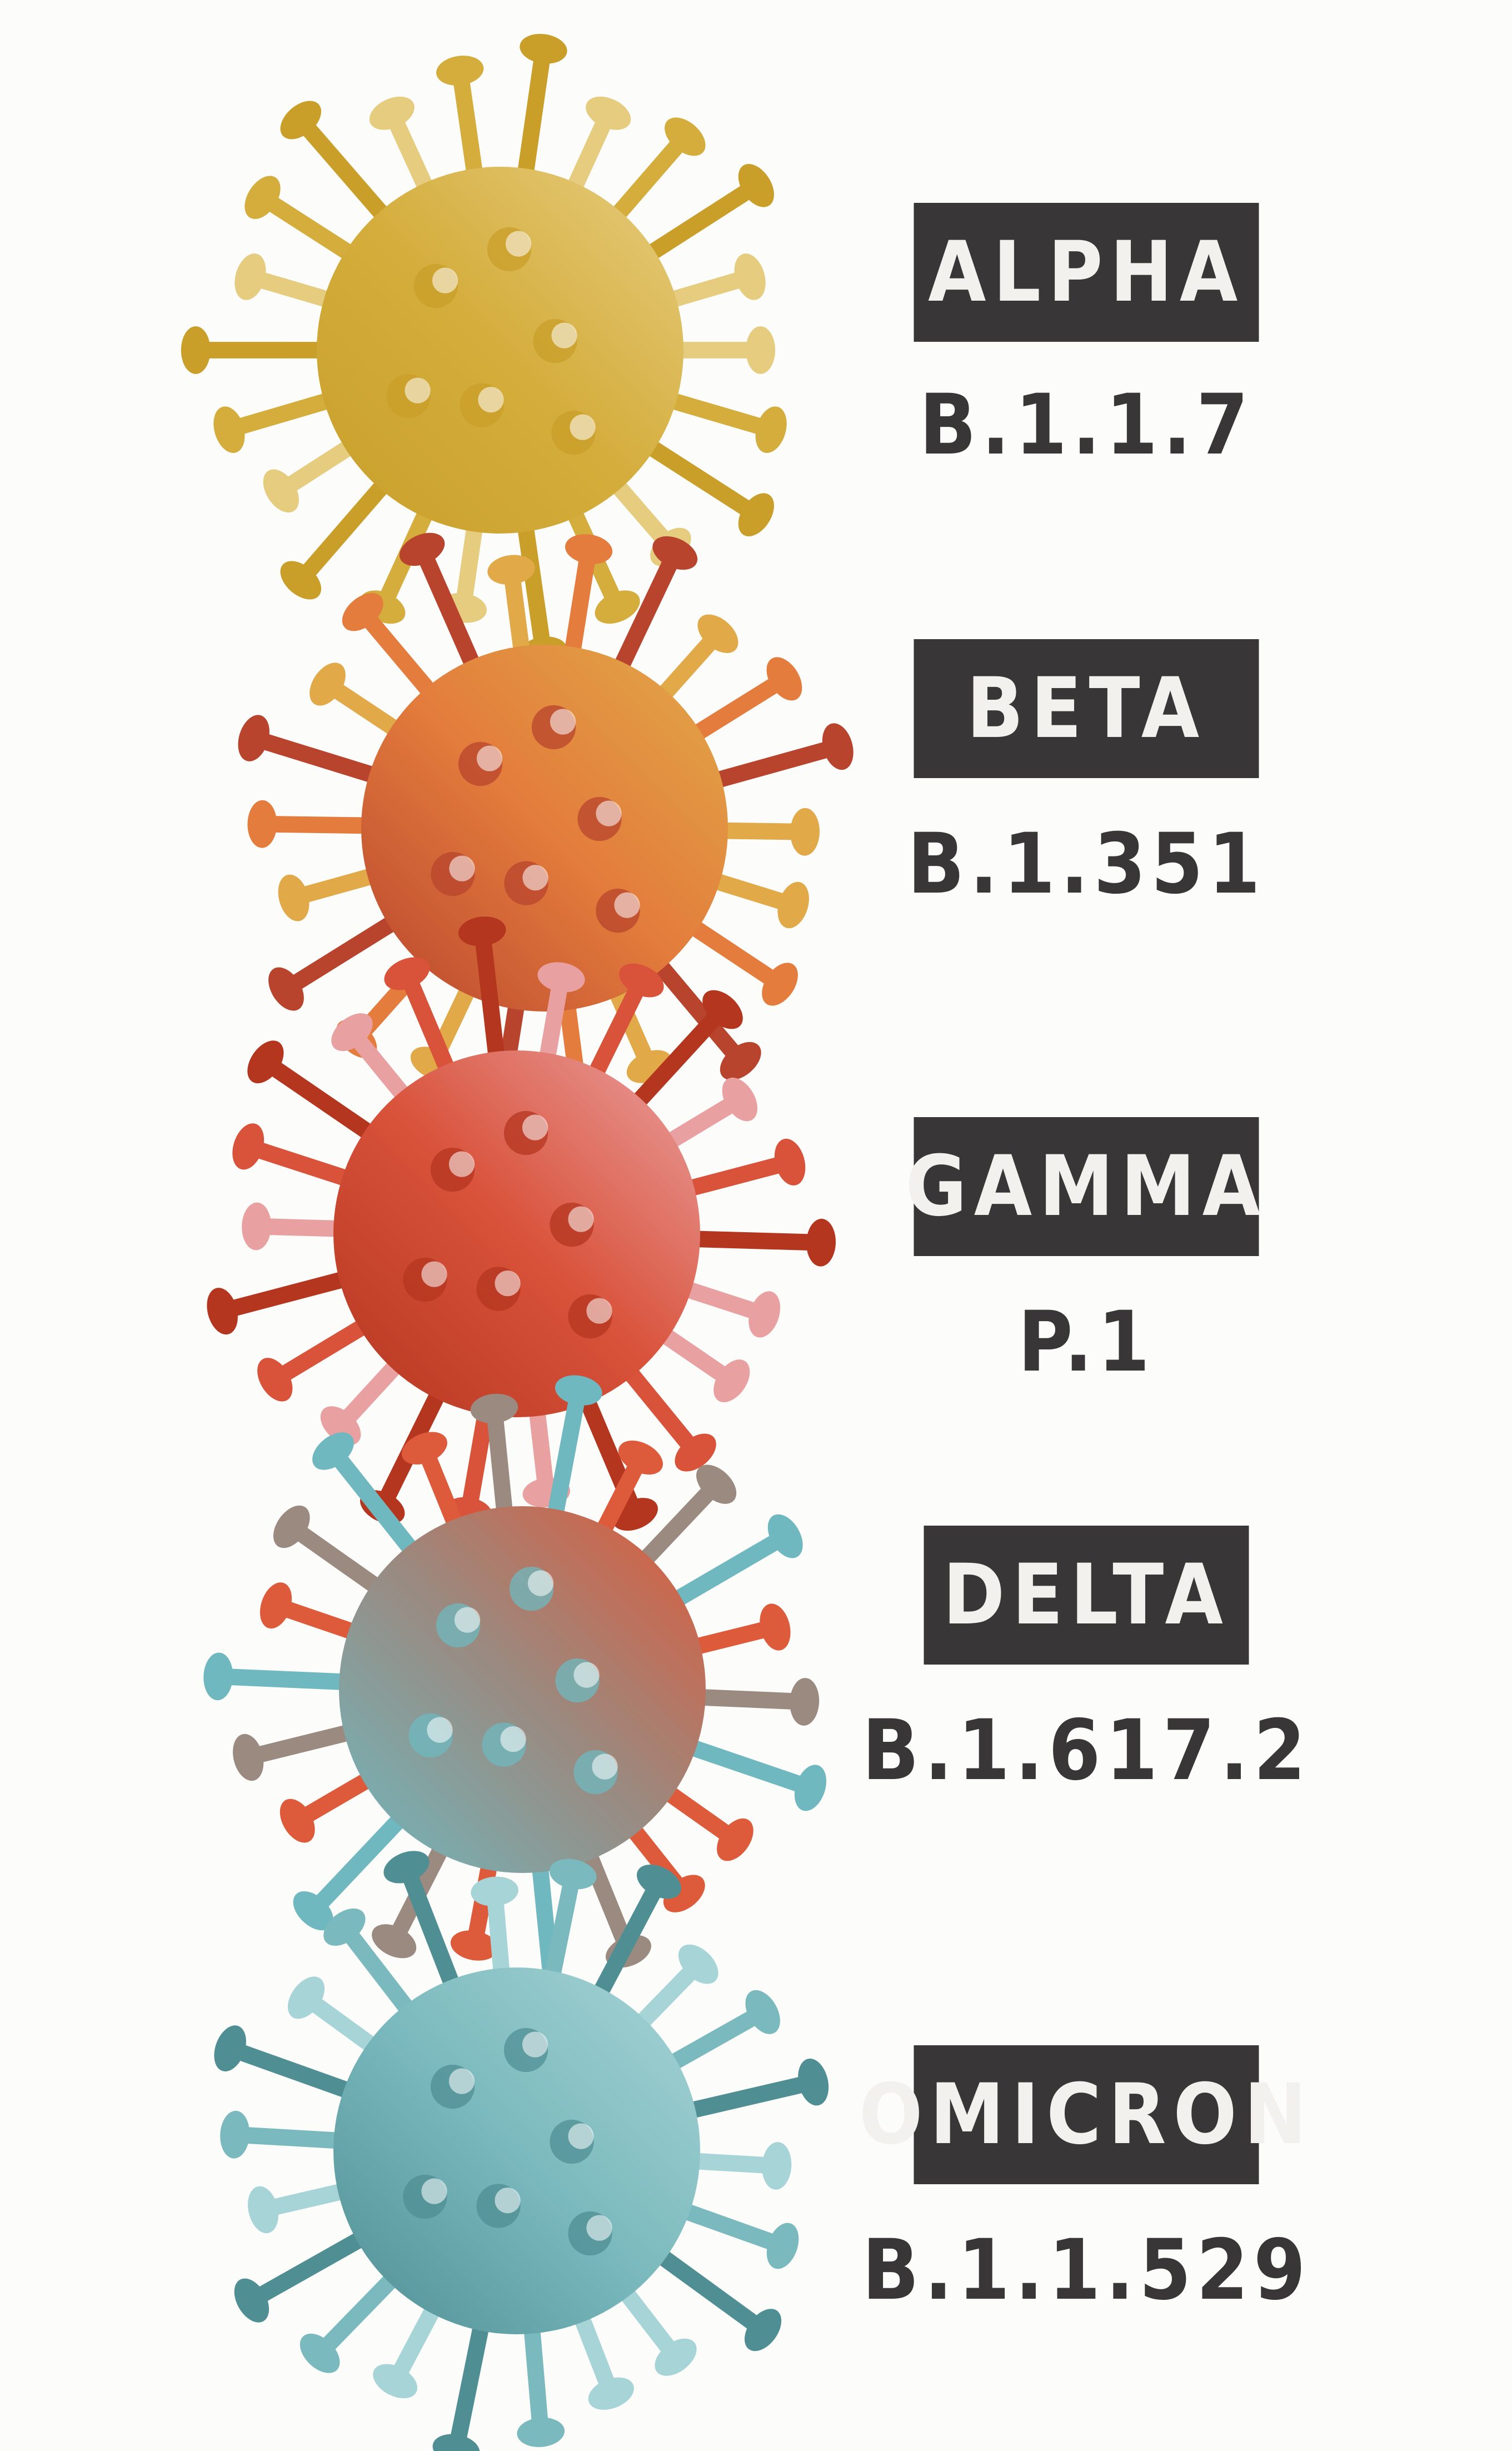 This screenshot has width=1512, height=2451. Describe the element at coordinates (1086, 1343) in the screenshot. I see `variant-lineage-gamma: P.1` at that location.